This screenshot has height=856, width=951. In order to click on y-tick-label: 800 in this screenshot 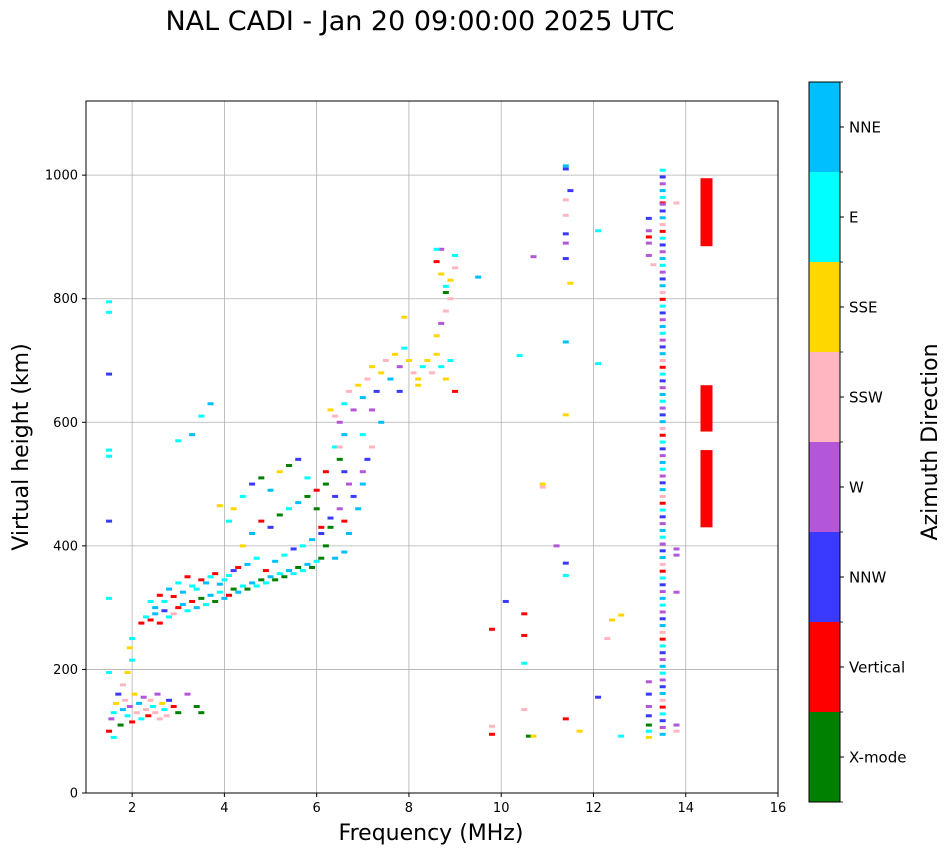, I will do `click(65, 299)`.